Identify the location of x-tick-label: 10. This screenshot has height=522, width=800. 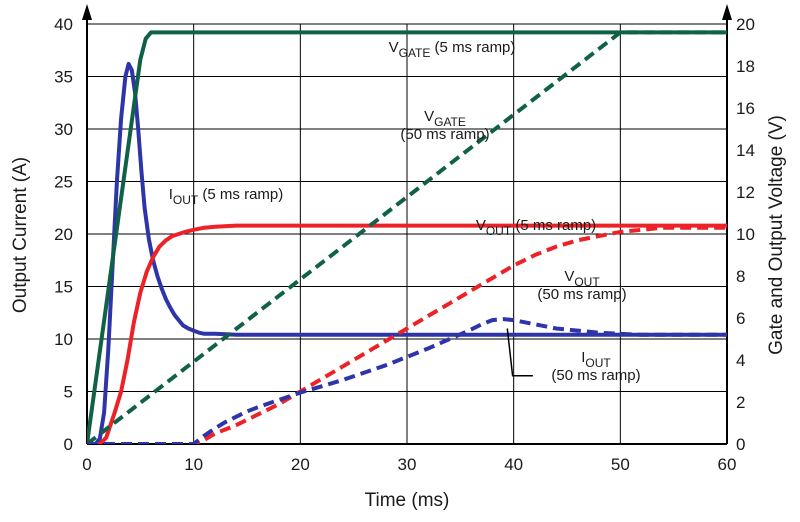
(193, 464).